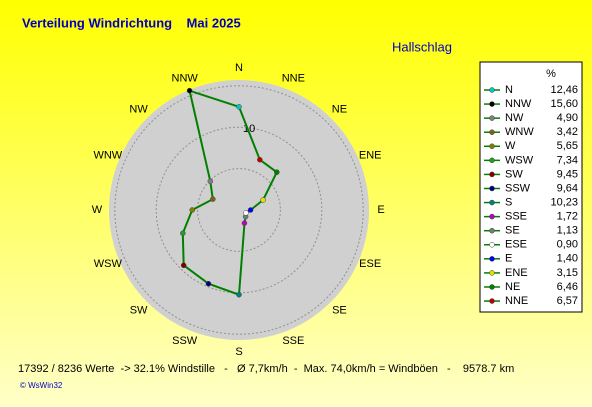 This screenshot has width=592, height=407. I want to click on direction-label: N, so click(239, 68).